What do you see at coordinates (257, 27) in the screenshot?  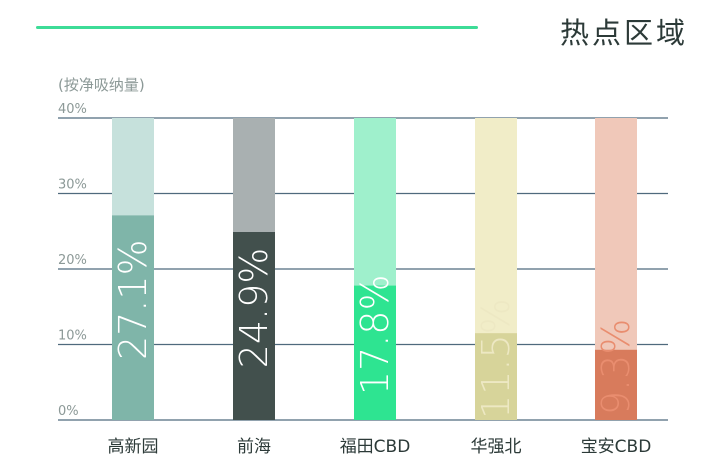 I see `accent-line` at bounding box center [257, 27].